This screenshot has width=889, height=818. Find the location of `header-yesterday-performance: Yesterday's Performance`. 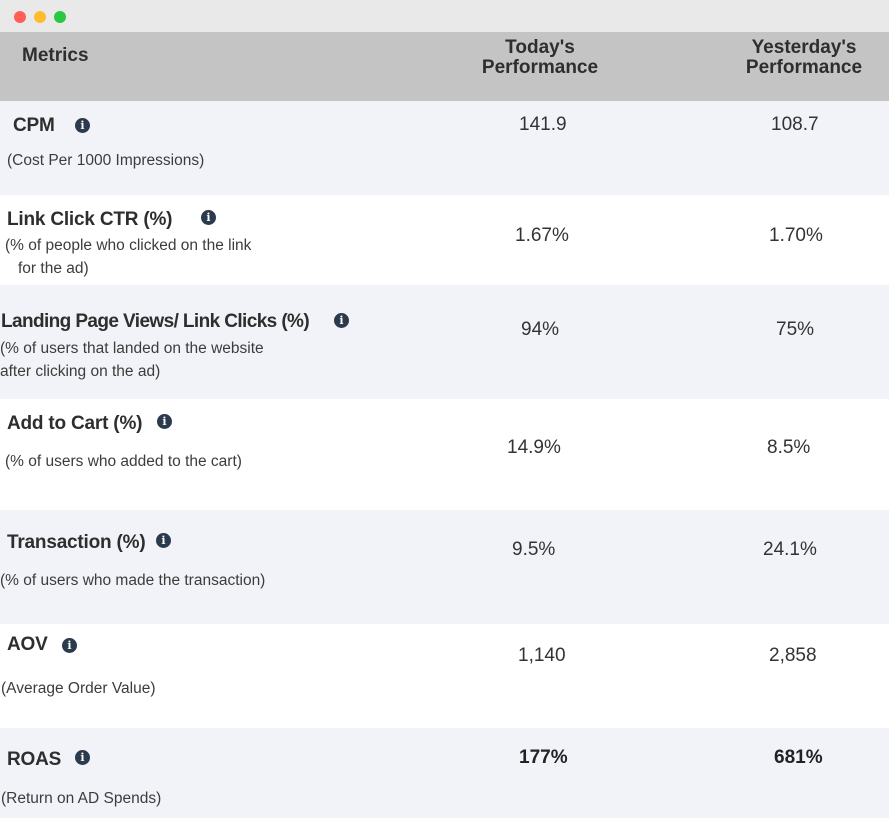

header-yesterday-performance: Yesterday's Performance is located at coordinates (804, 57).